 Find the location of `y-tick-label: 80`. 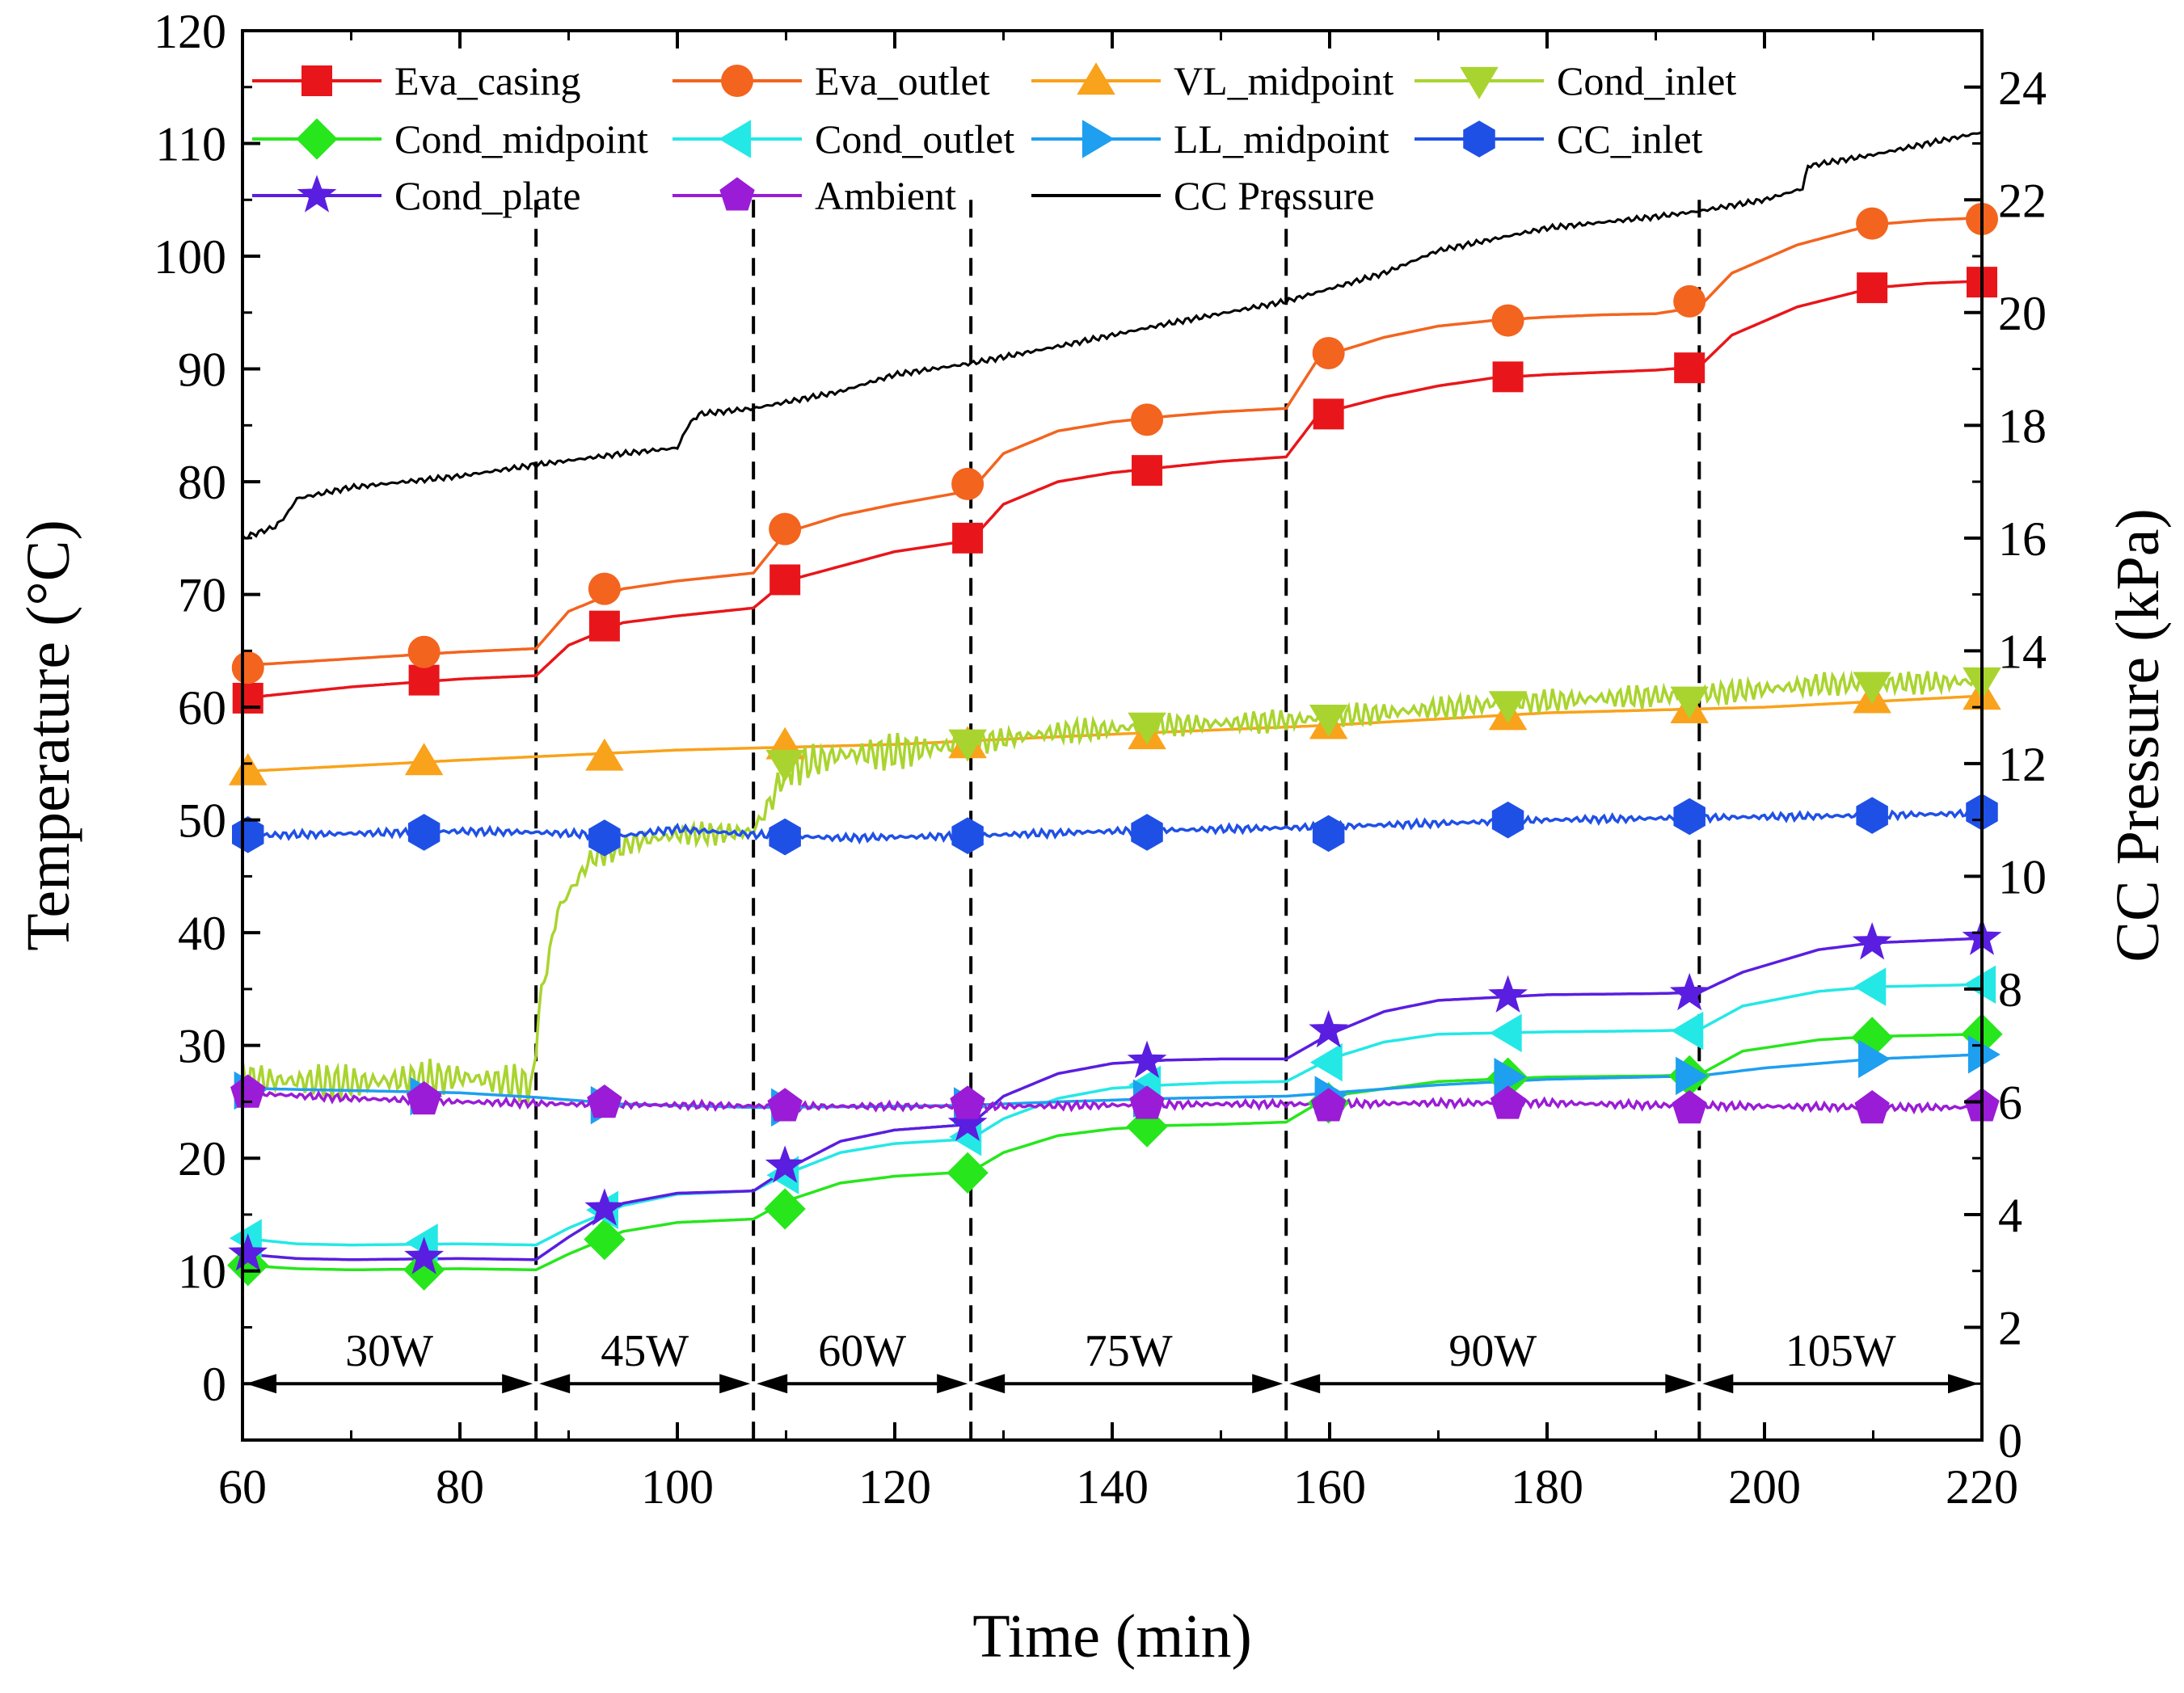

y-tick-label: 80 is located at coordinates (202, 482).